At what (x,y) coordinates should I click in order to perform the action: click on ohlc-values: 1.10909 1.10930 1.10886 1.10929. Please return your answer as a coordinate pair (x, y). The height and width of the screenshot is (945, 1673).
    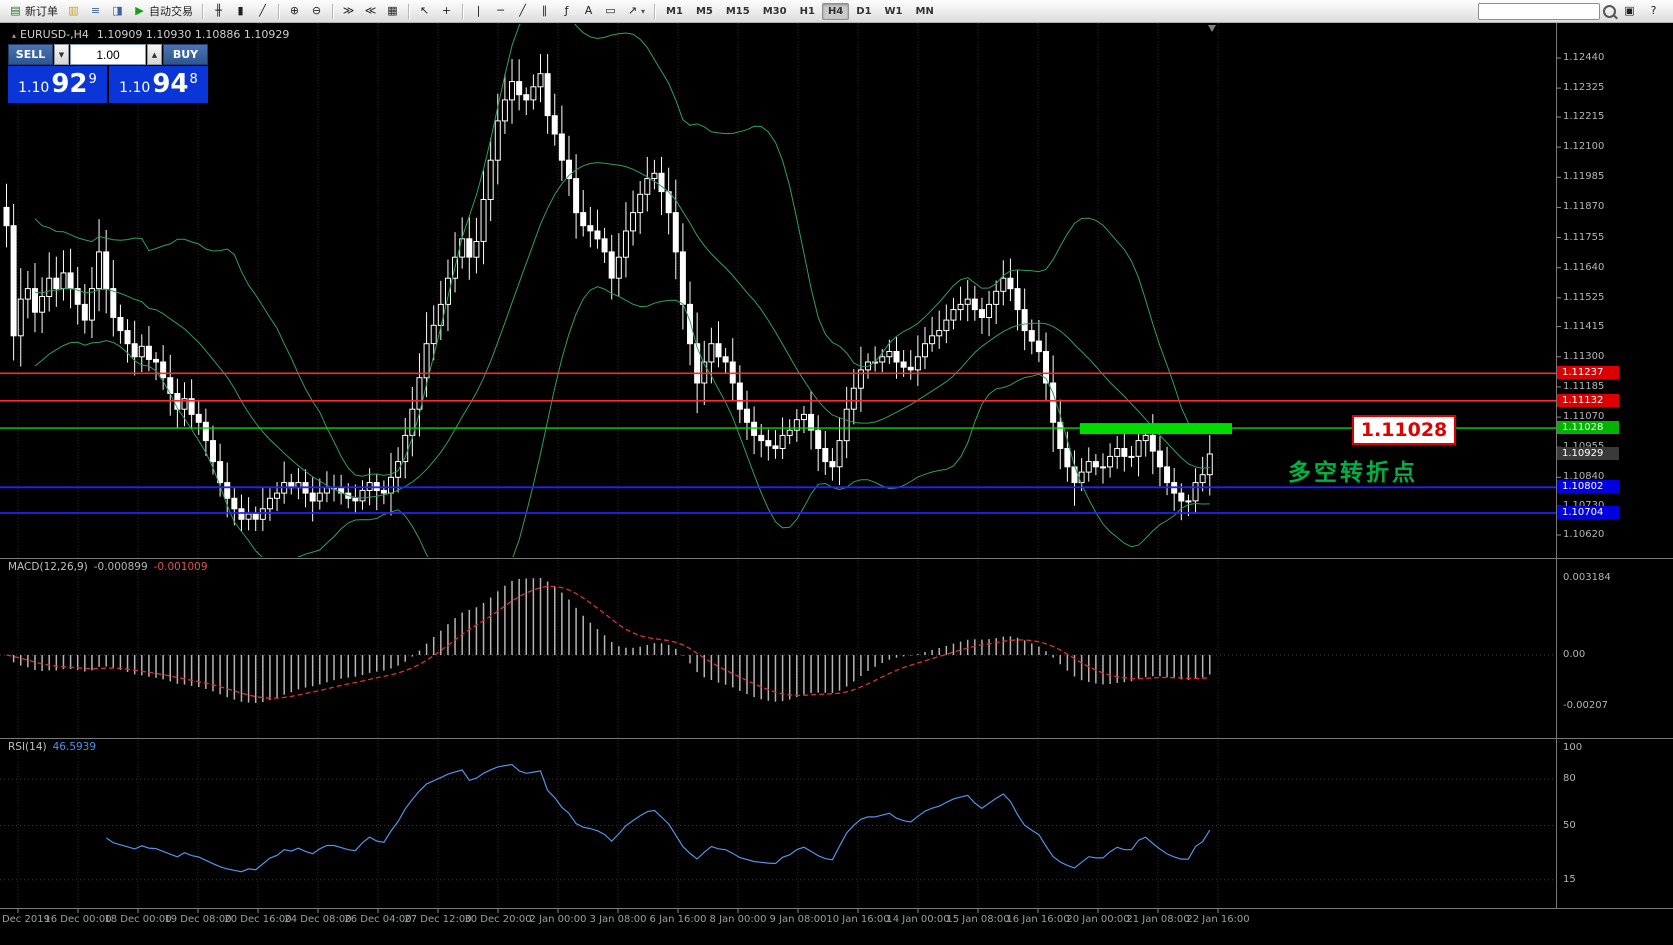
    Looking at the image, I should click on (193, 34).